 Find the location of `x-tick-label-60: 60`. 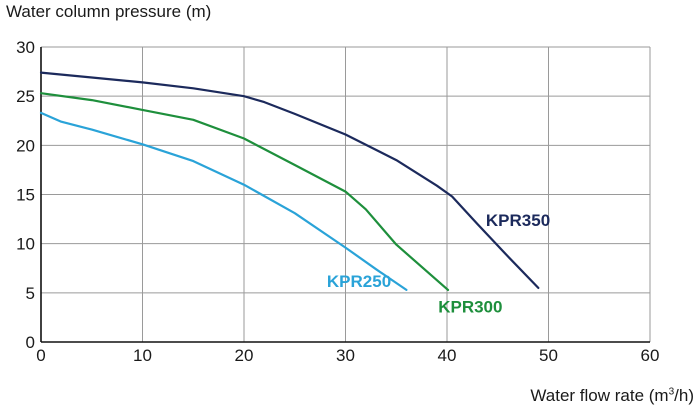

x-tick-label-60: 60 is located at coordinates (650, 355).